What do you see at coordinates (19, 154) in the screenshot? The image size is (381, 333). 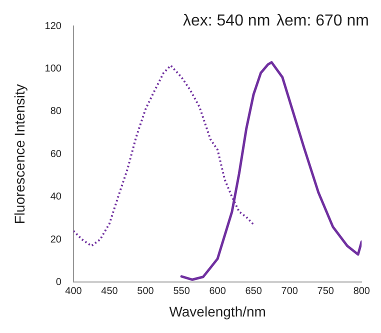 I see `y-axis-title: Fluorescence Intensity` at bounding box center [19, 154].